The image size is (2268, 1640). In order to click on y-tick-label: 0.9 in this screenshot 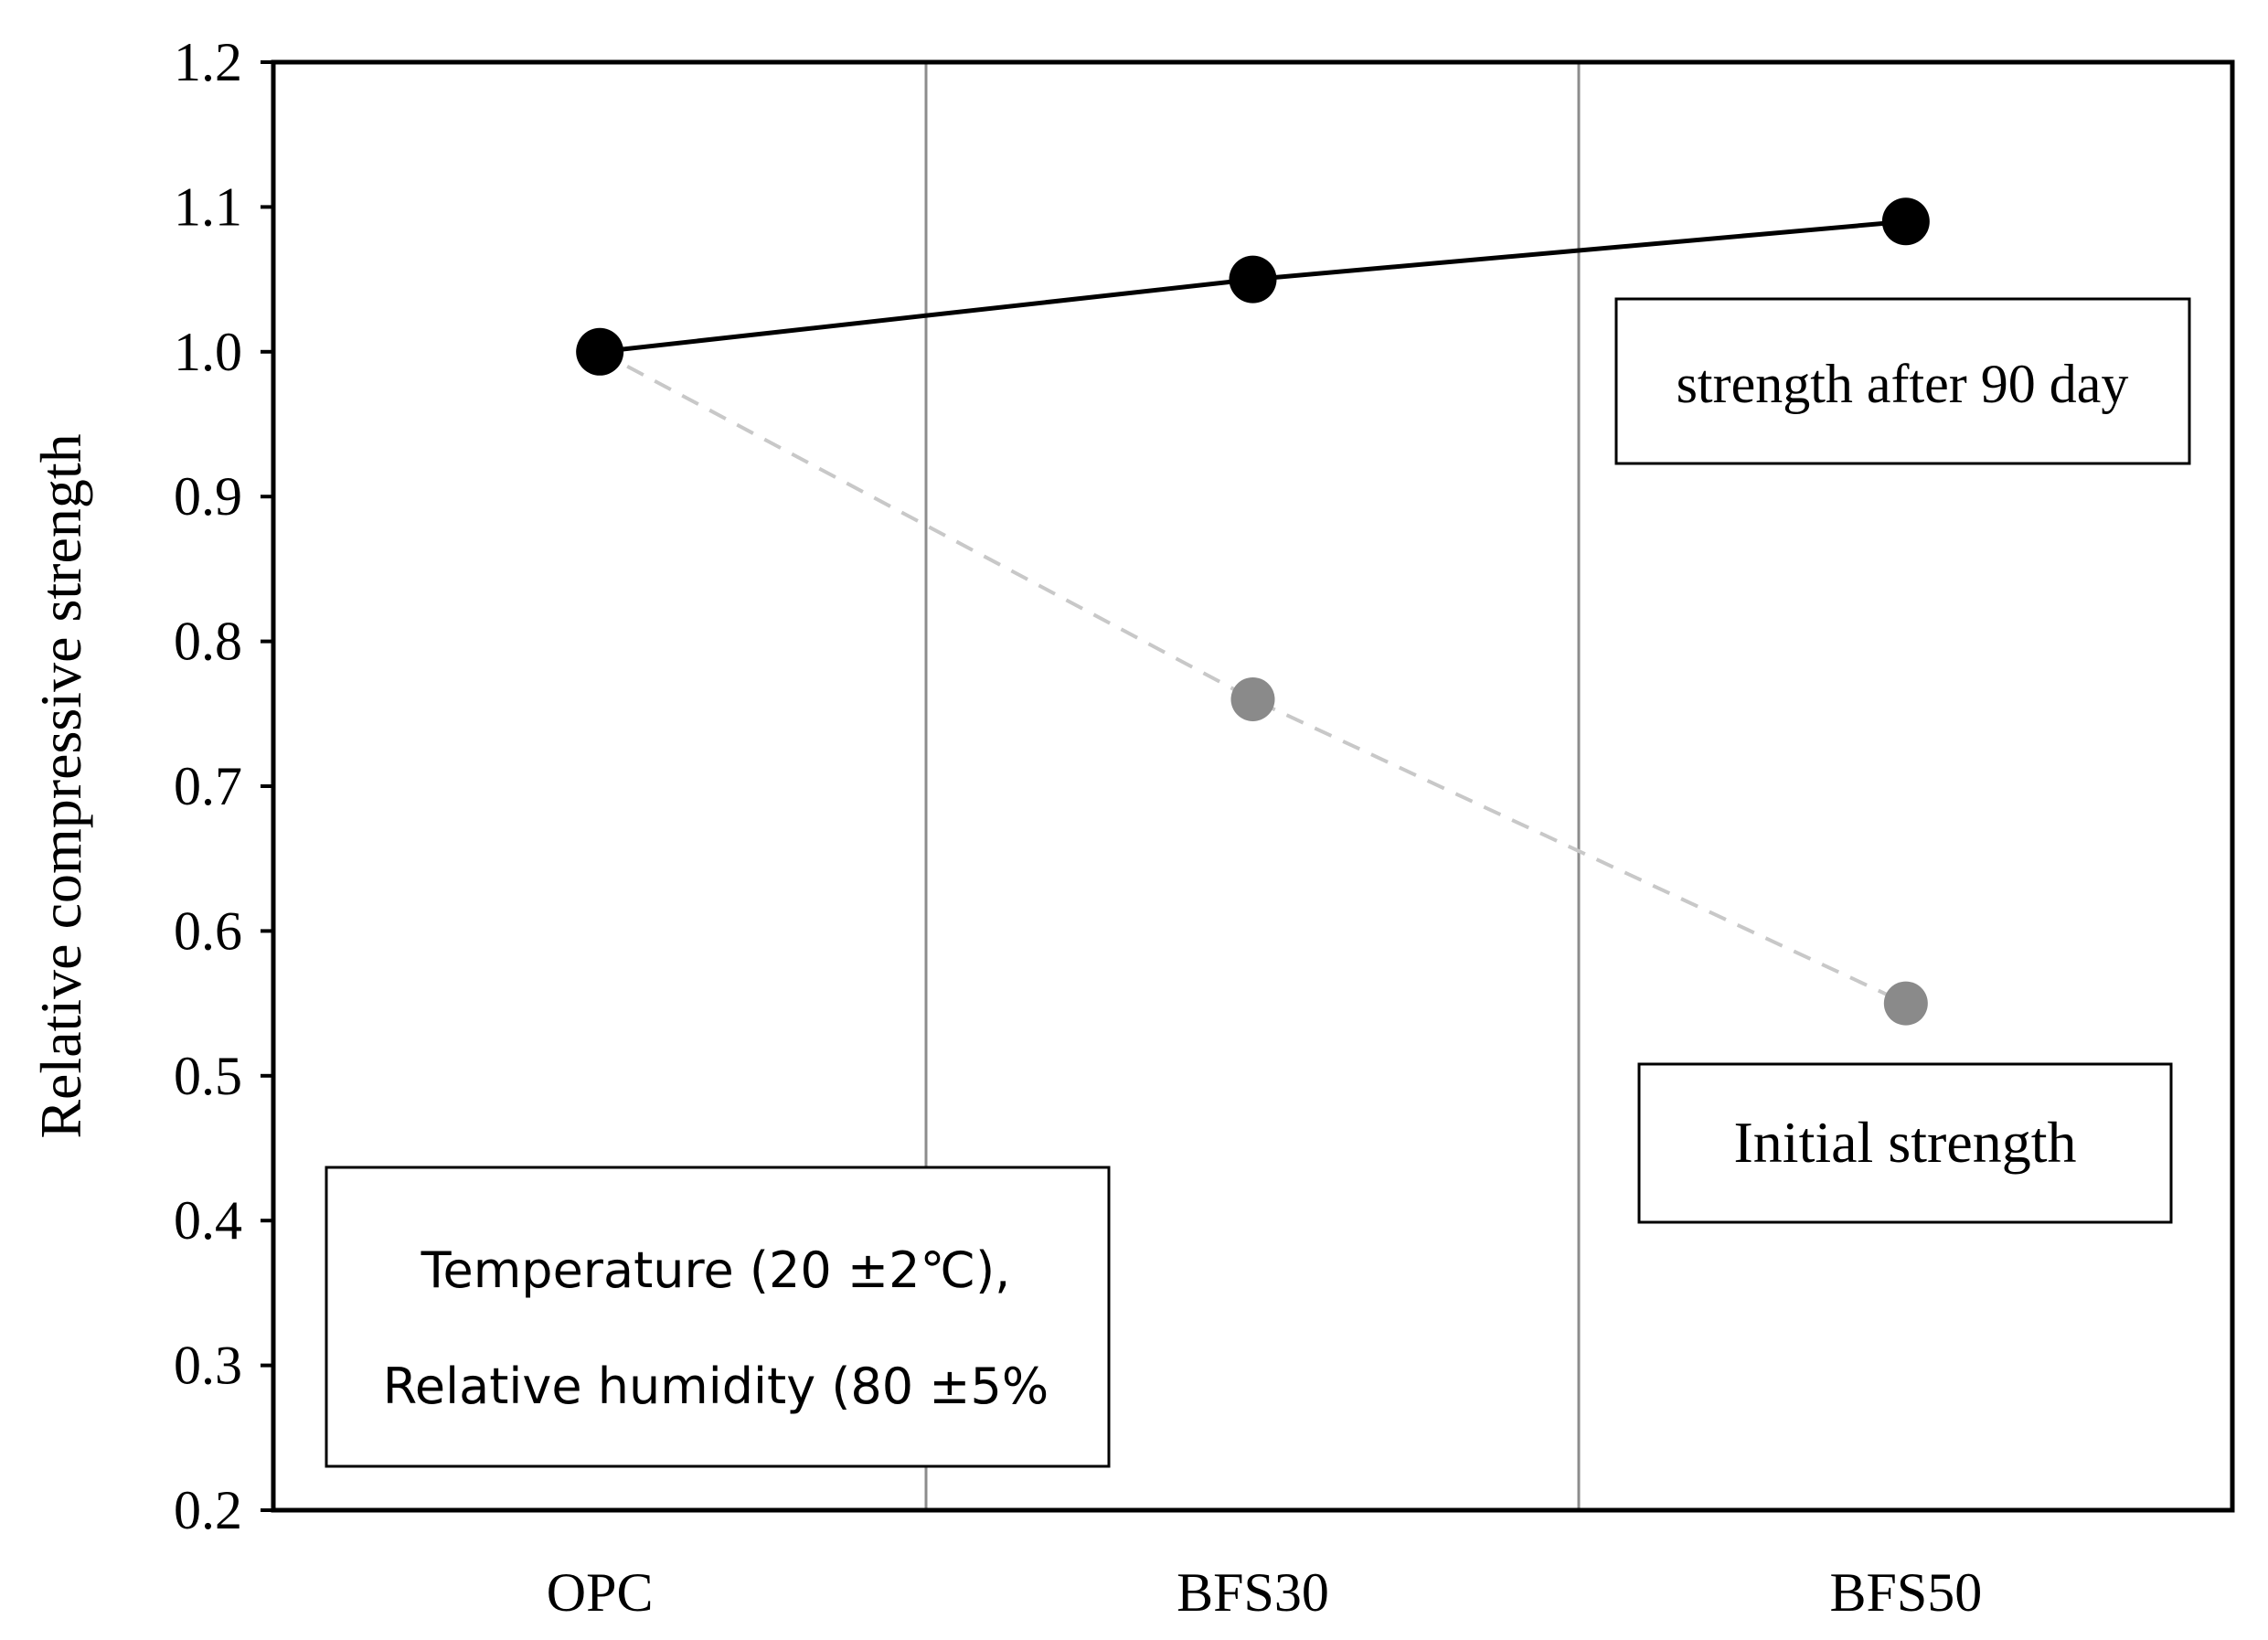, I will do `click(208, 496)`.